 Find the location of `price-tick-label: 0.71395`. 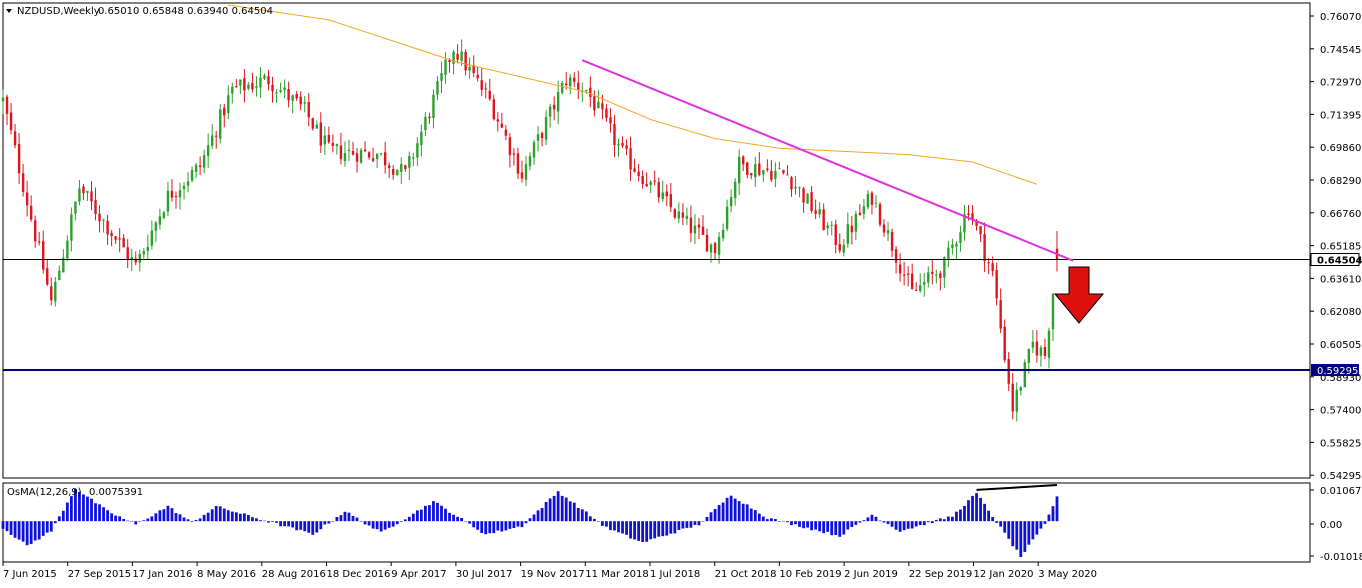

price-tick-label: 0.71395 is located at coordinates (1340, 115).